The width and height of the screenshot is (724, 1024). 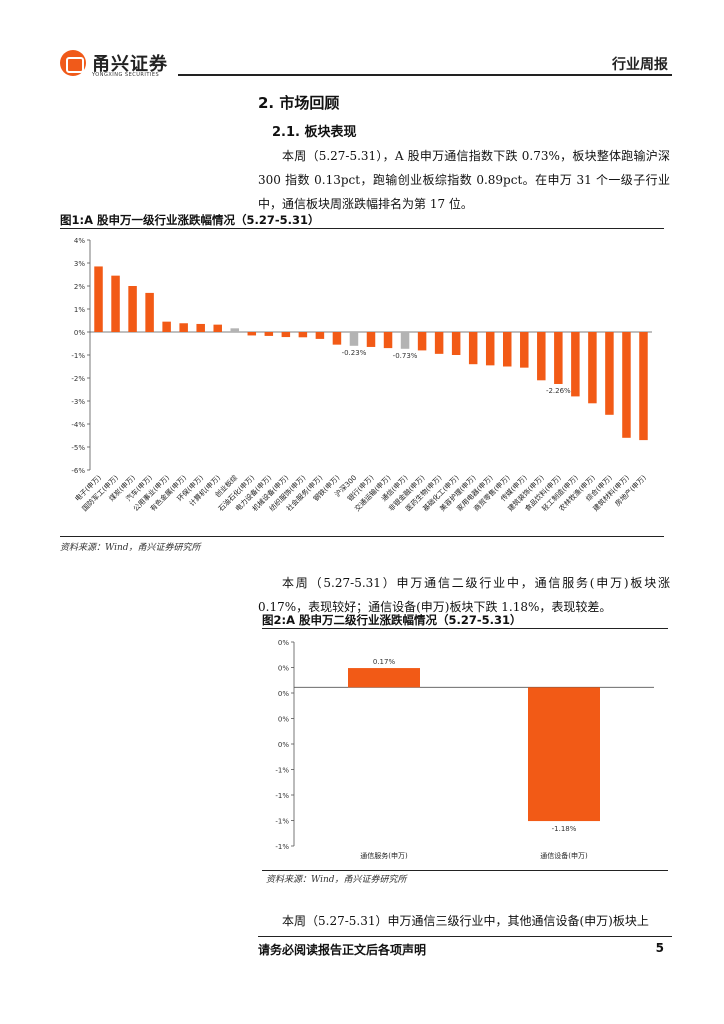 I want to click on y-tick-label: 3%, so click(x=79, y=264).